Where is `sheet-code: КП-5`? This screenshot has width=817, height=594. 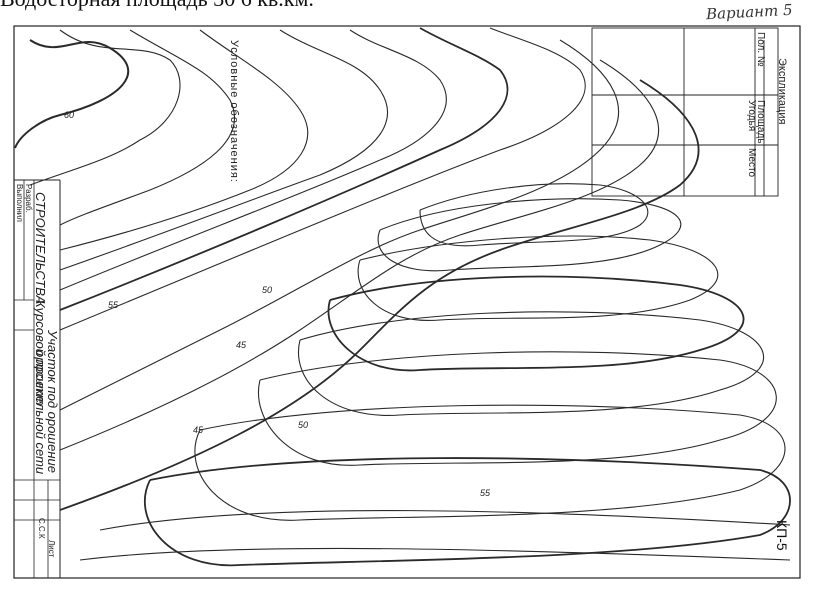
sheet-code: КП-5 is located at coordinates (782, 535).